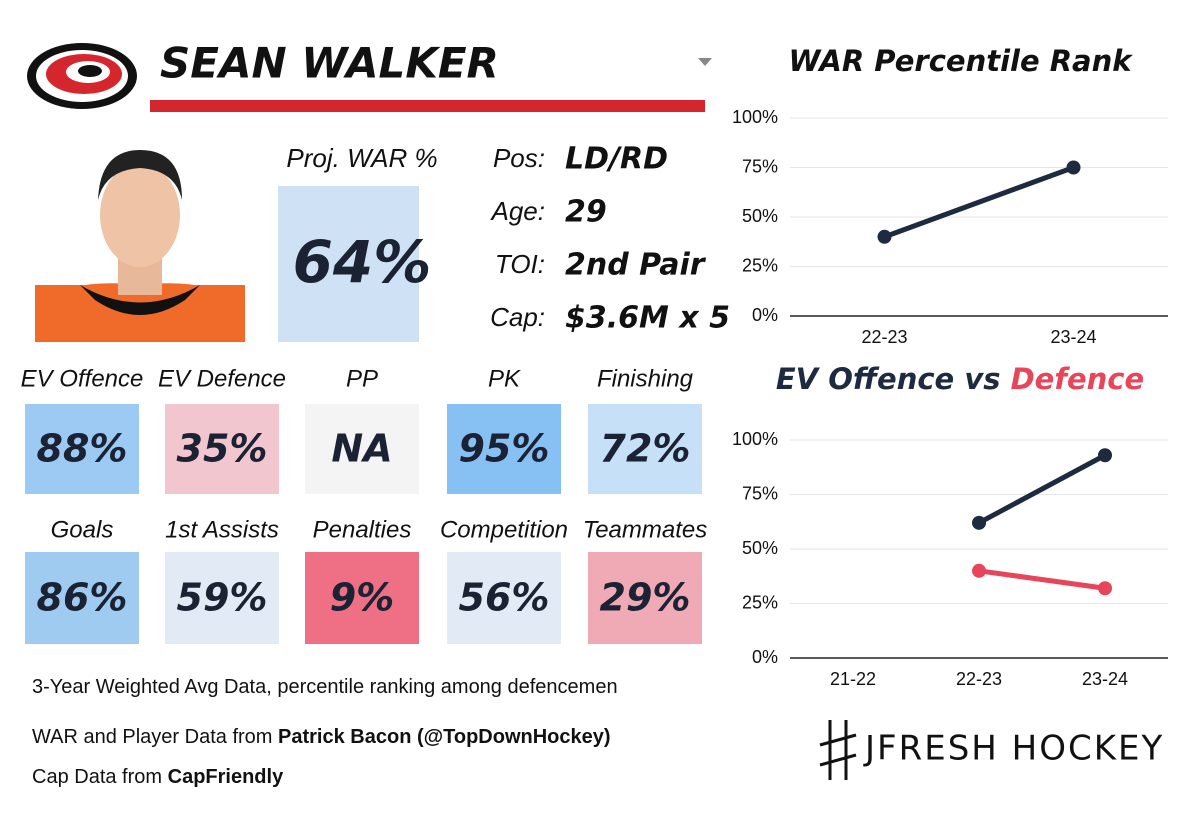  Describe the element at coordinates (504, 529) in the screenshot. I see `tile-label: Competition` at that location.